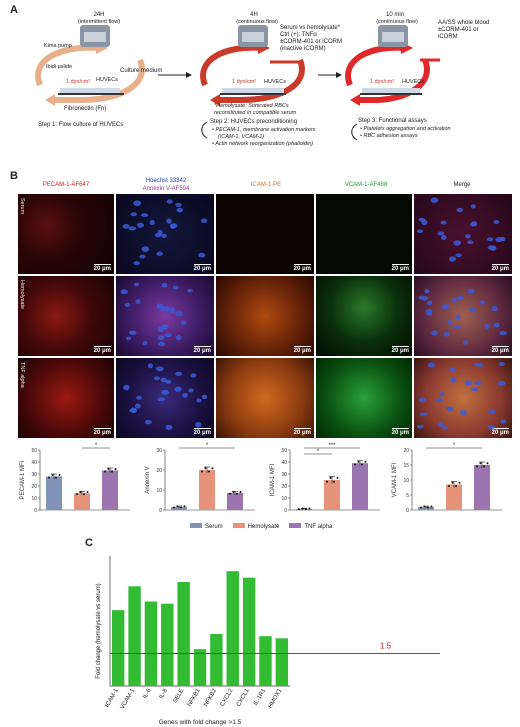  What do you see at coordinates (22, 375) in the screenshot?
I see `row-label-tnf: TNF alpha` at bounding box center [22, 375].